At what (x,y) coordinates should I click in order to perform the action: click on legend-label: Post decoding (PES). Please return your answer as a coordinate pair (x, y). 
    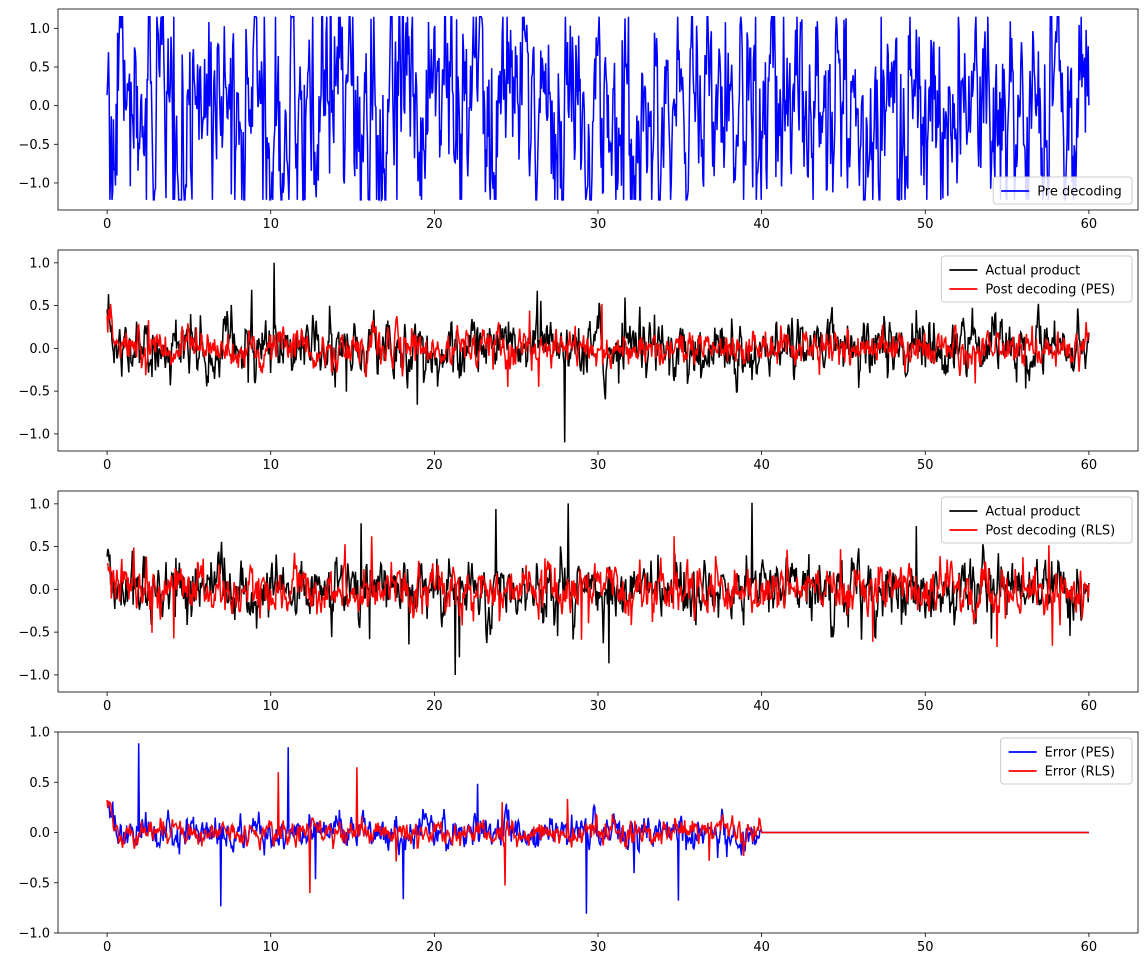
    Looking at the image, I should click on (1050, 290).